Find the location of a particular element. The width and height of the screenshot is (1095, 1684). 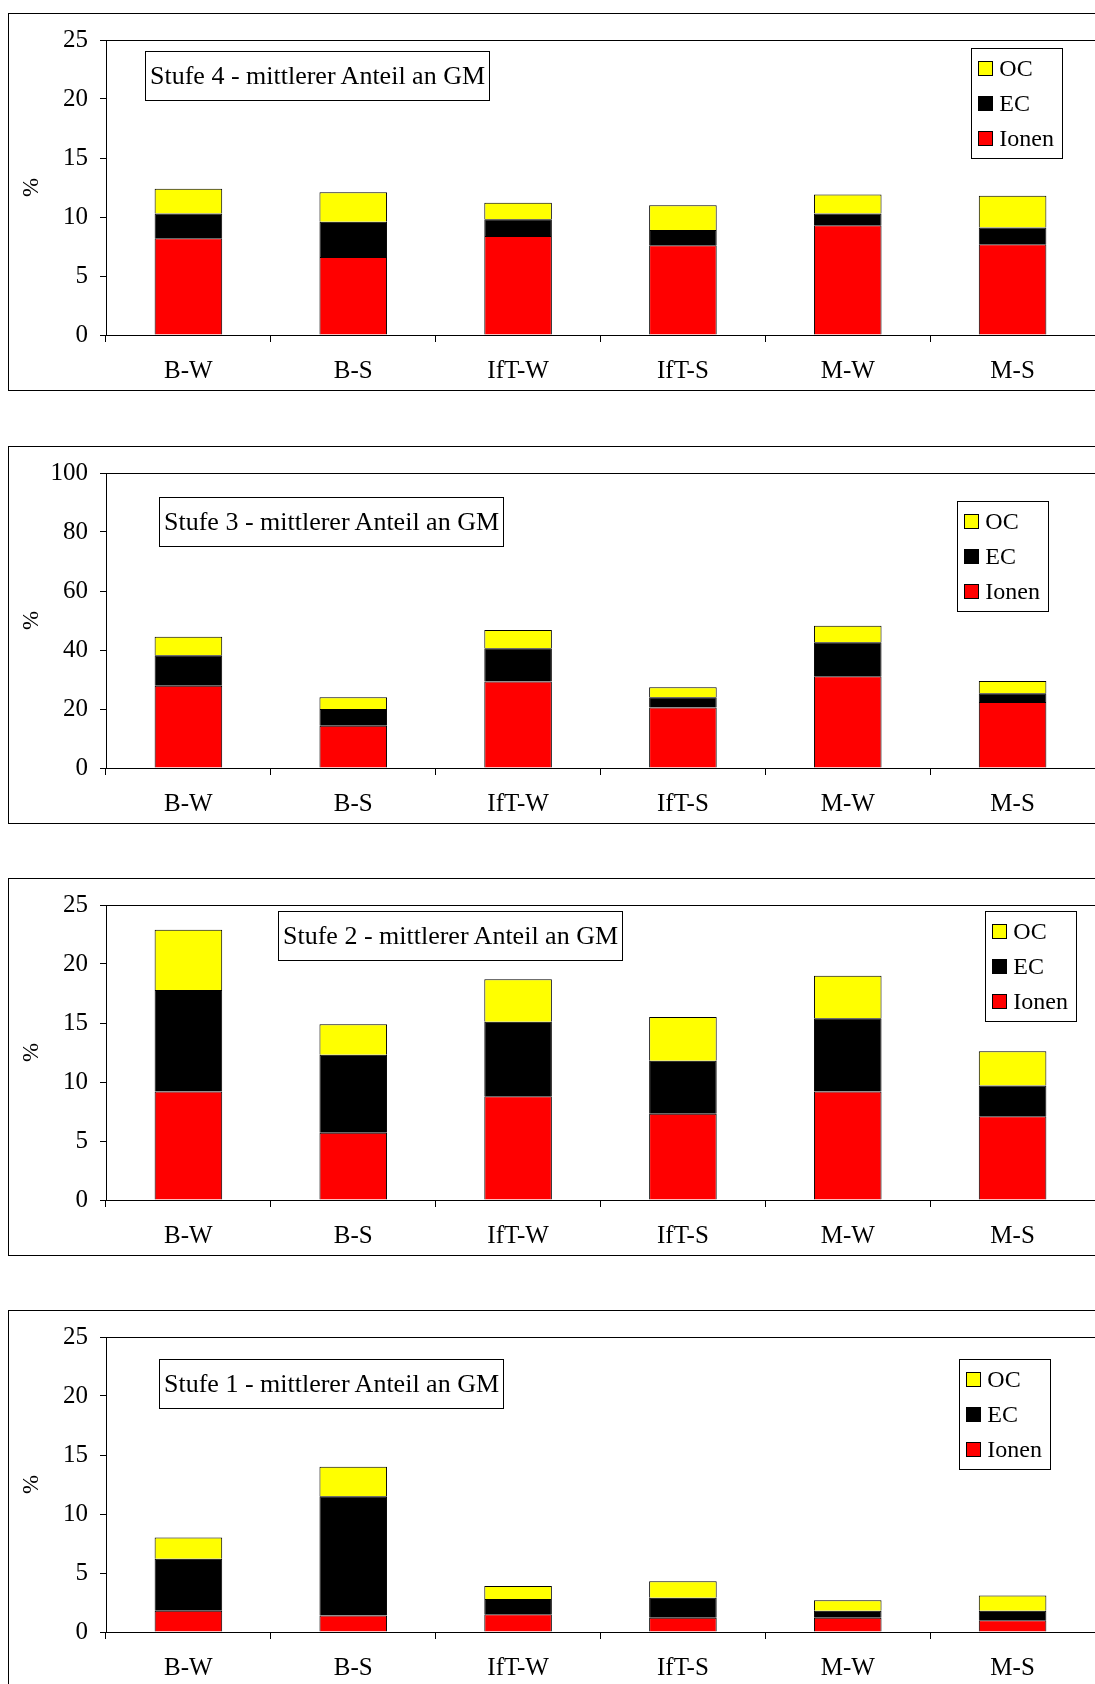

text: Stufe 3 - mittlerer Anteil an GM is located at coordinates (332, 522).